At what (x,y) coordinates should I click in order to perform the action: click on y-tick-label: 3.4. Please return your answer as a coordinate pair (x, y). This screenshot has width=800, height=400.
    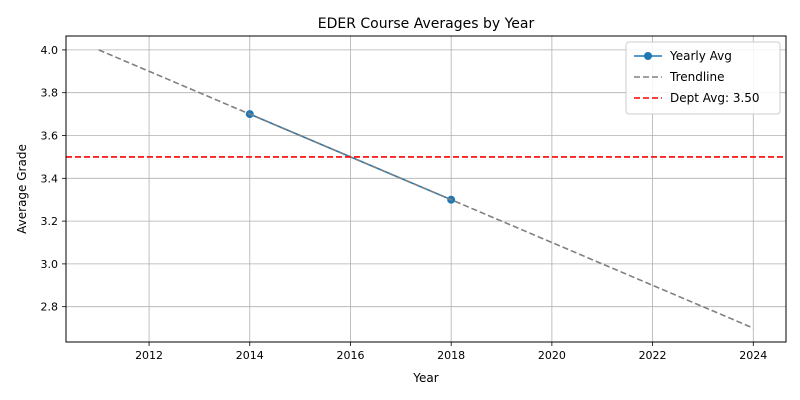
    Looking at the image, I should click on (50, 178).